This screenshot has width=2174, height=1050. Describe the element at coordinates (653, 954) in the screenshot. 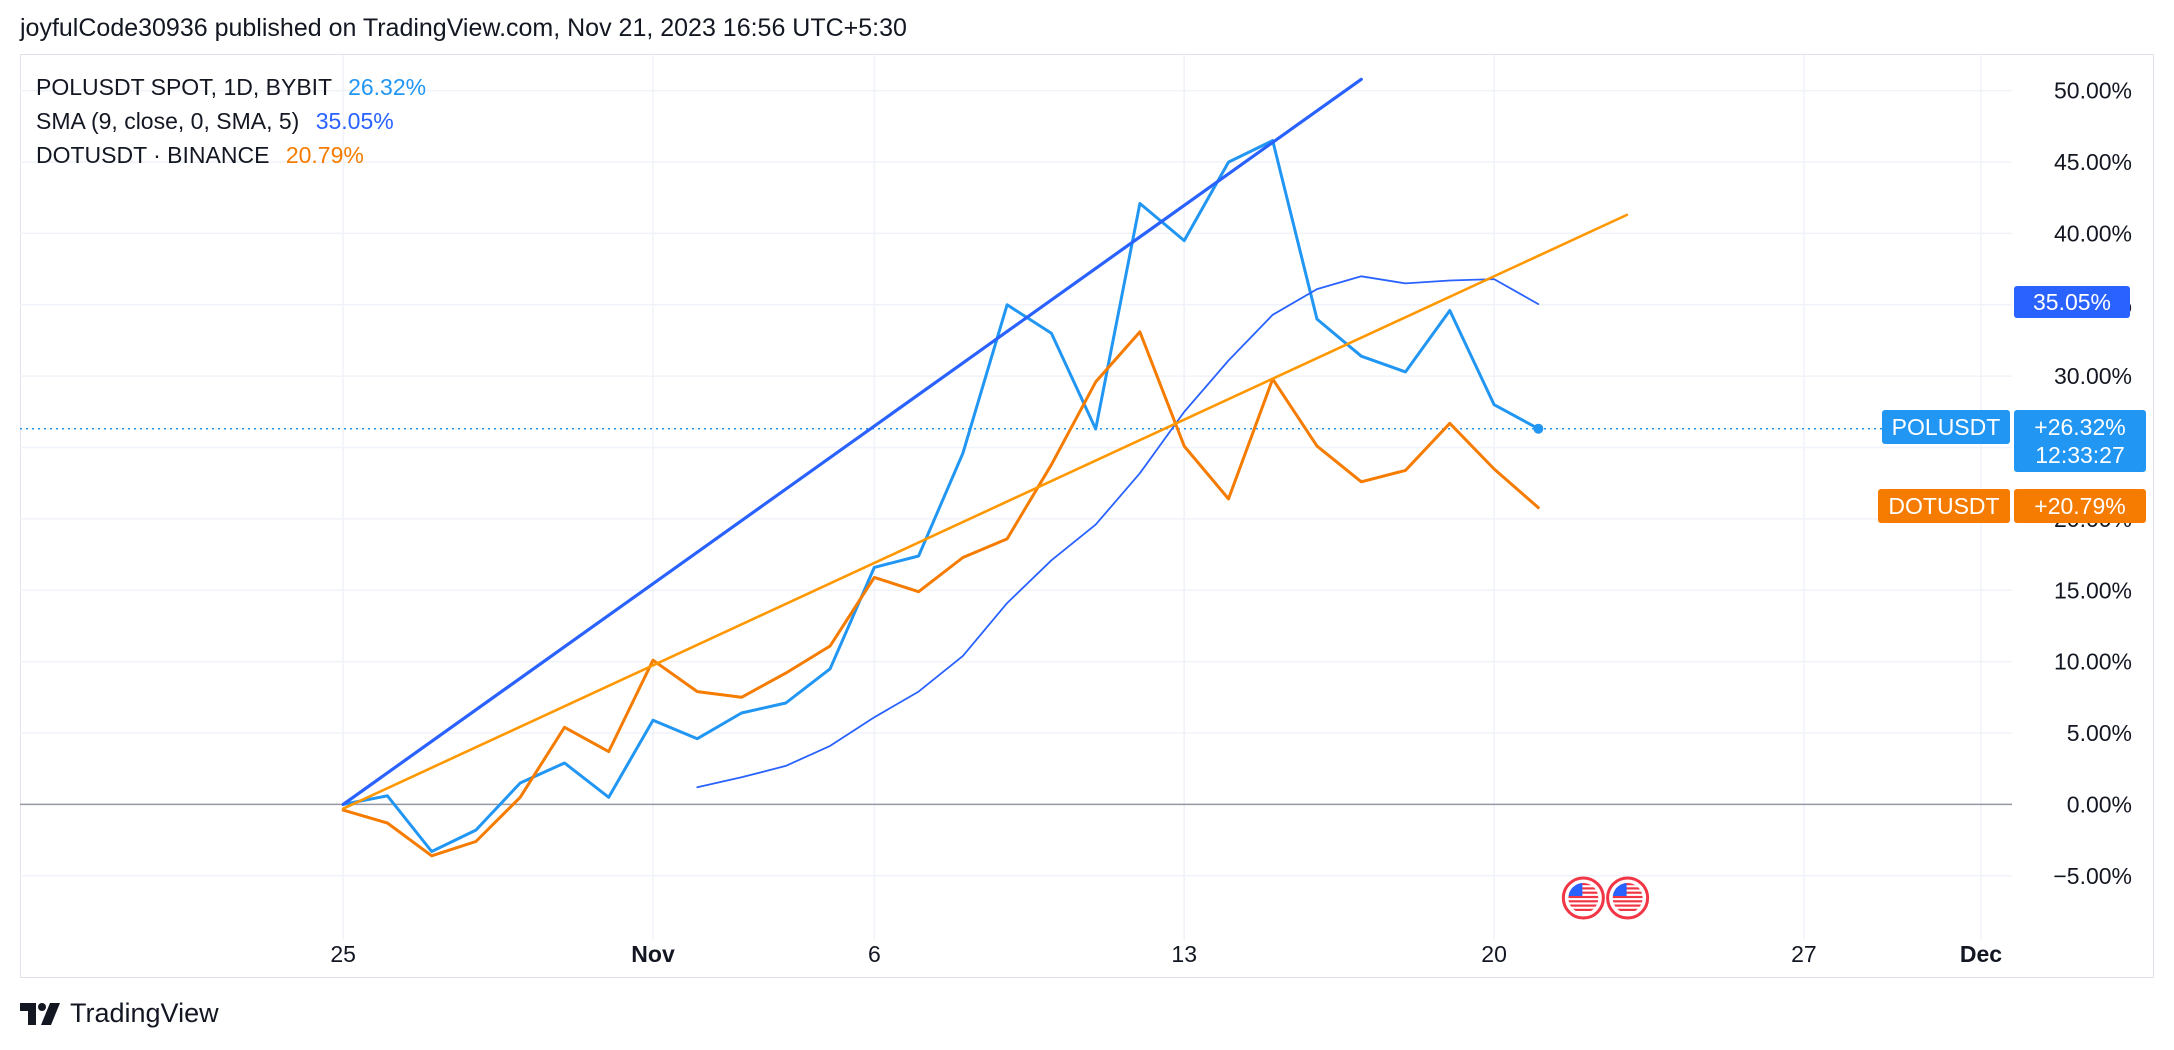

I see `x-tick-label: Nov` at that location.